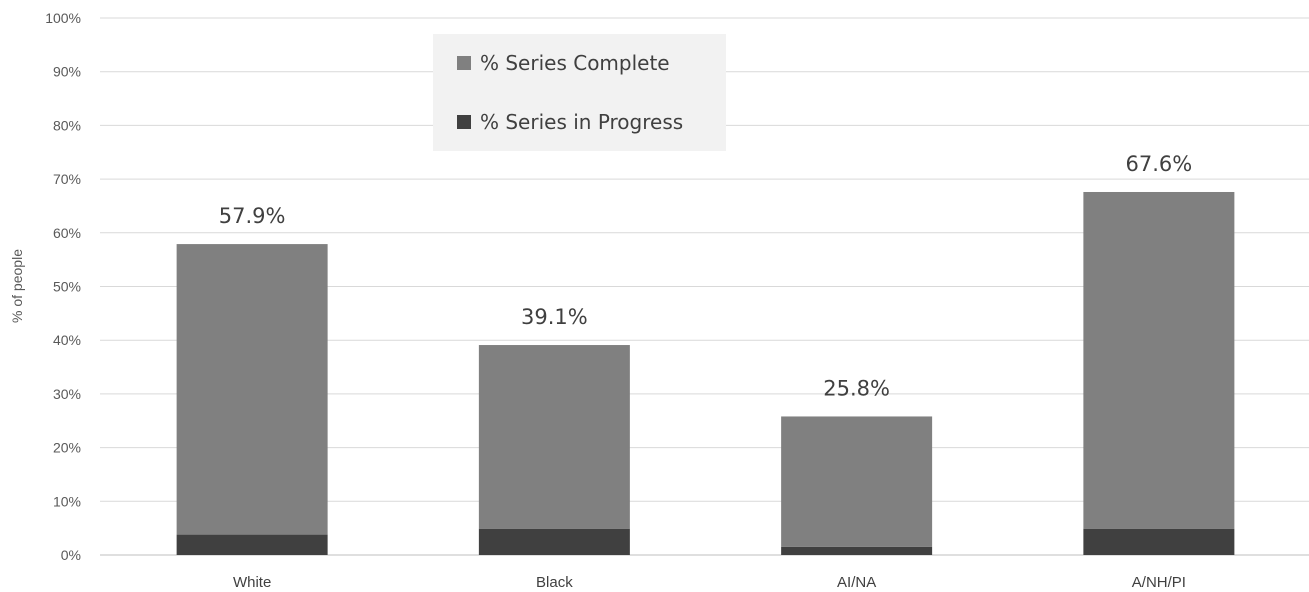 The width and height of the screenshot is (1309, 592). I want to click on y-tick-label: 40%, so click(67, 340).